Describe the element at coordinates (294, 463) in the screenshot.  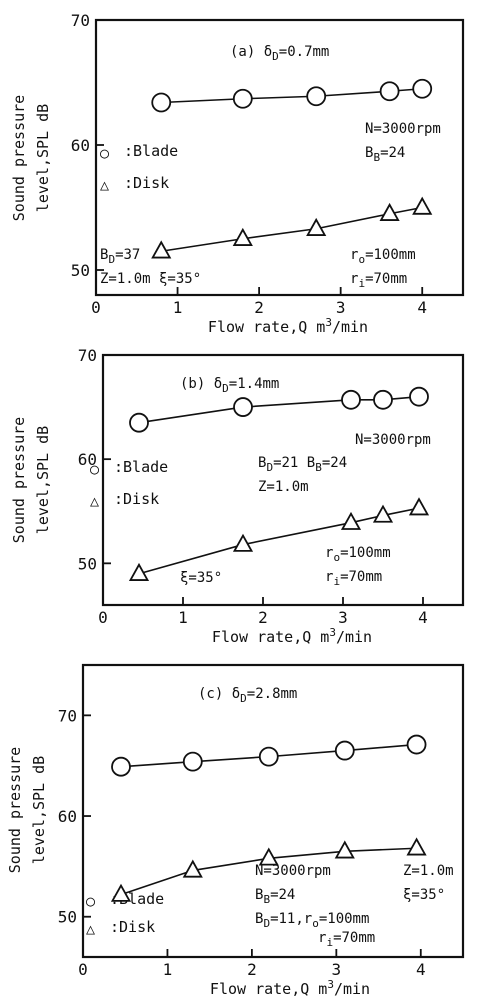
I see `bd-val: =21 B` at that location.